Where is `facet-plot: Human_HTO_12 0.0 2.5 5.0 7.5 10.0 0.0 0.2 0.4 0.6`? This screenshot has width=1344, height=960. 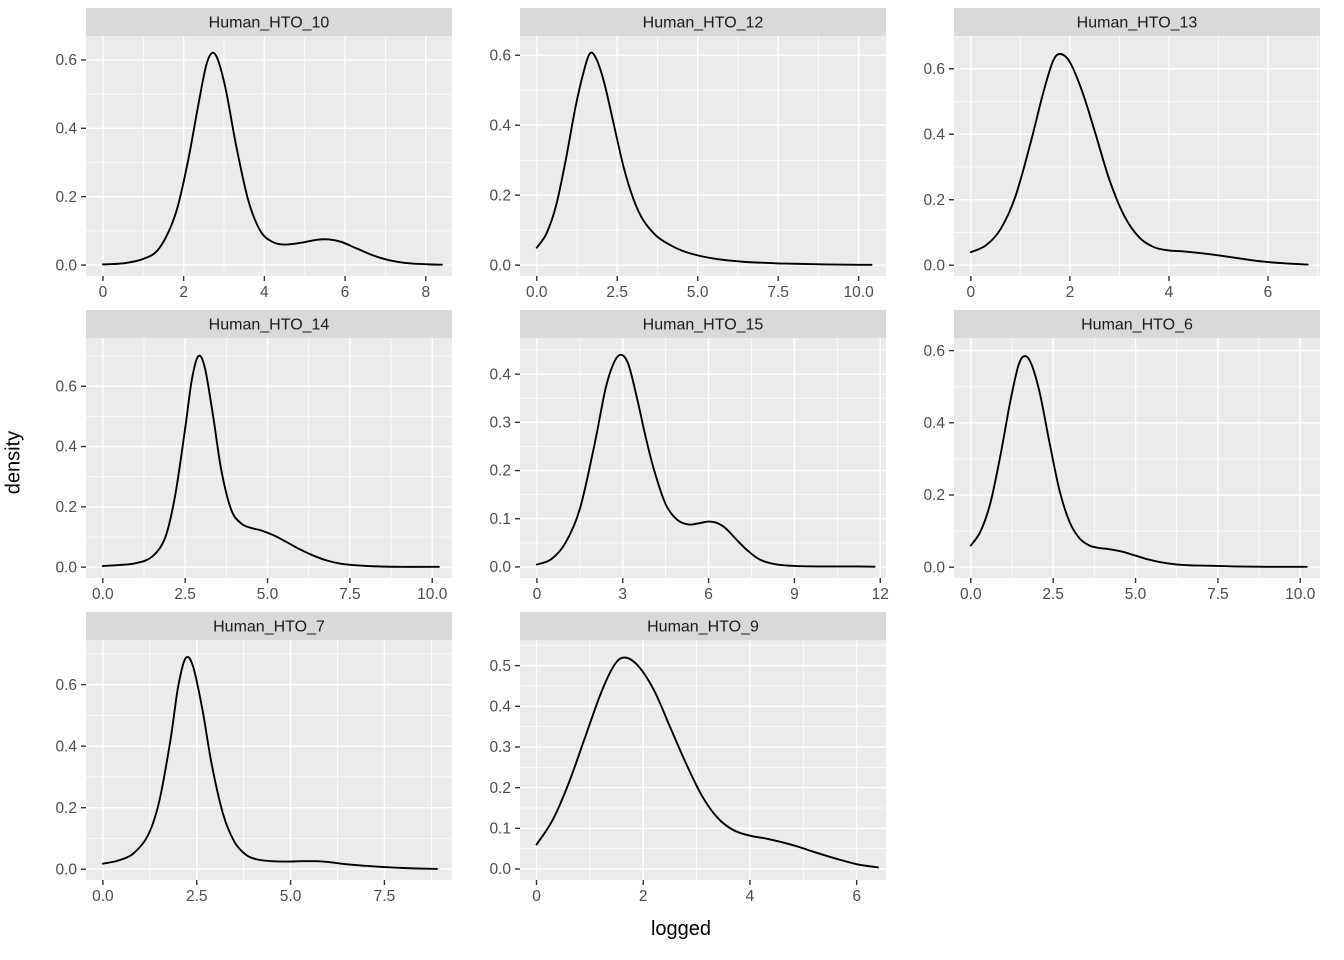 facet-plot: Human_HTO_12 0.0 2.5 5.0 7.5 10.0 0.0 0.2 0.4 0.6 is located at coordinates (687, 154).